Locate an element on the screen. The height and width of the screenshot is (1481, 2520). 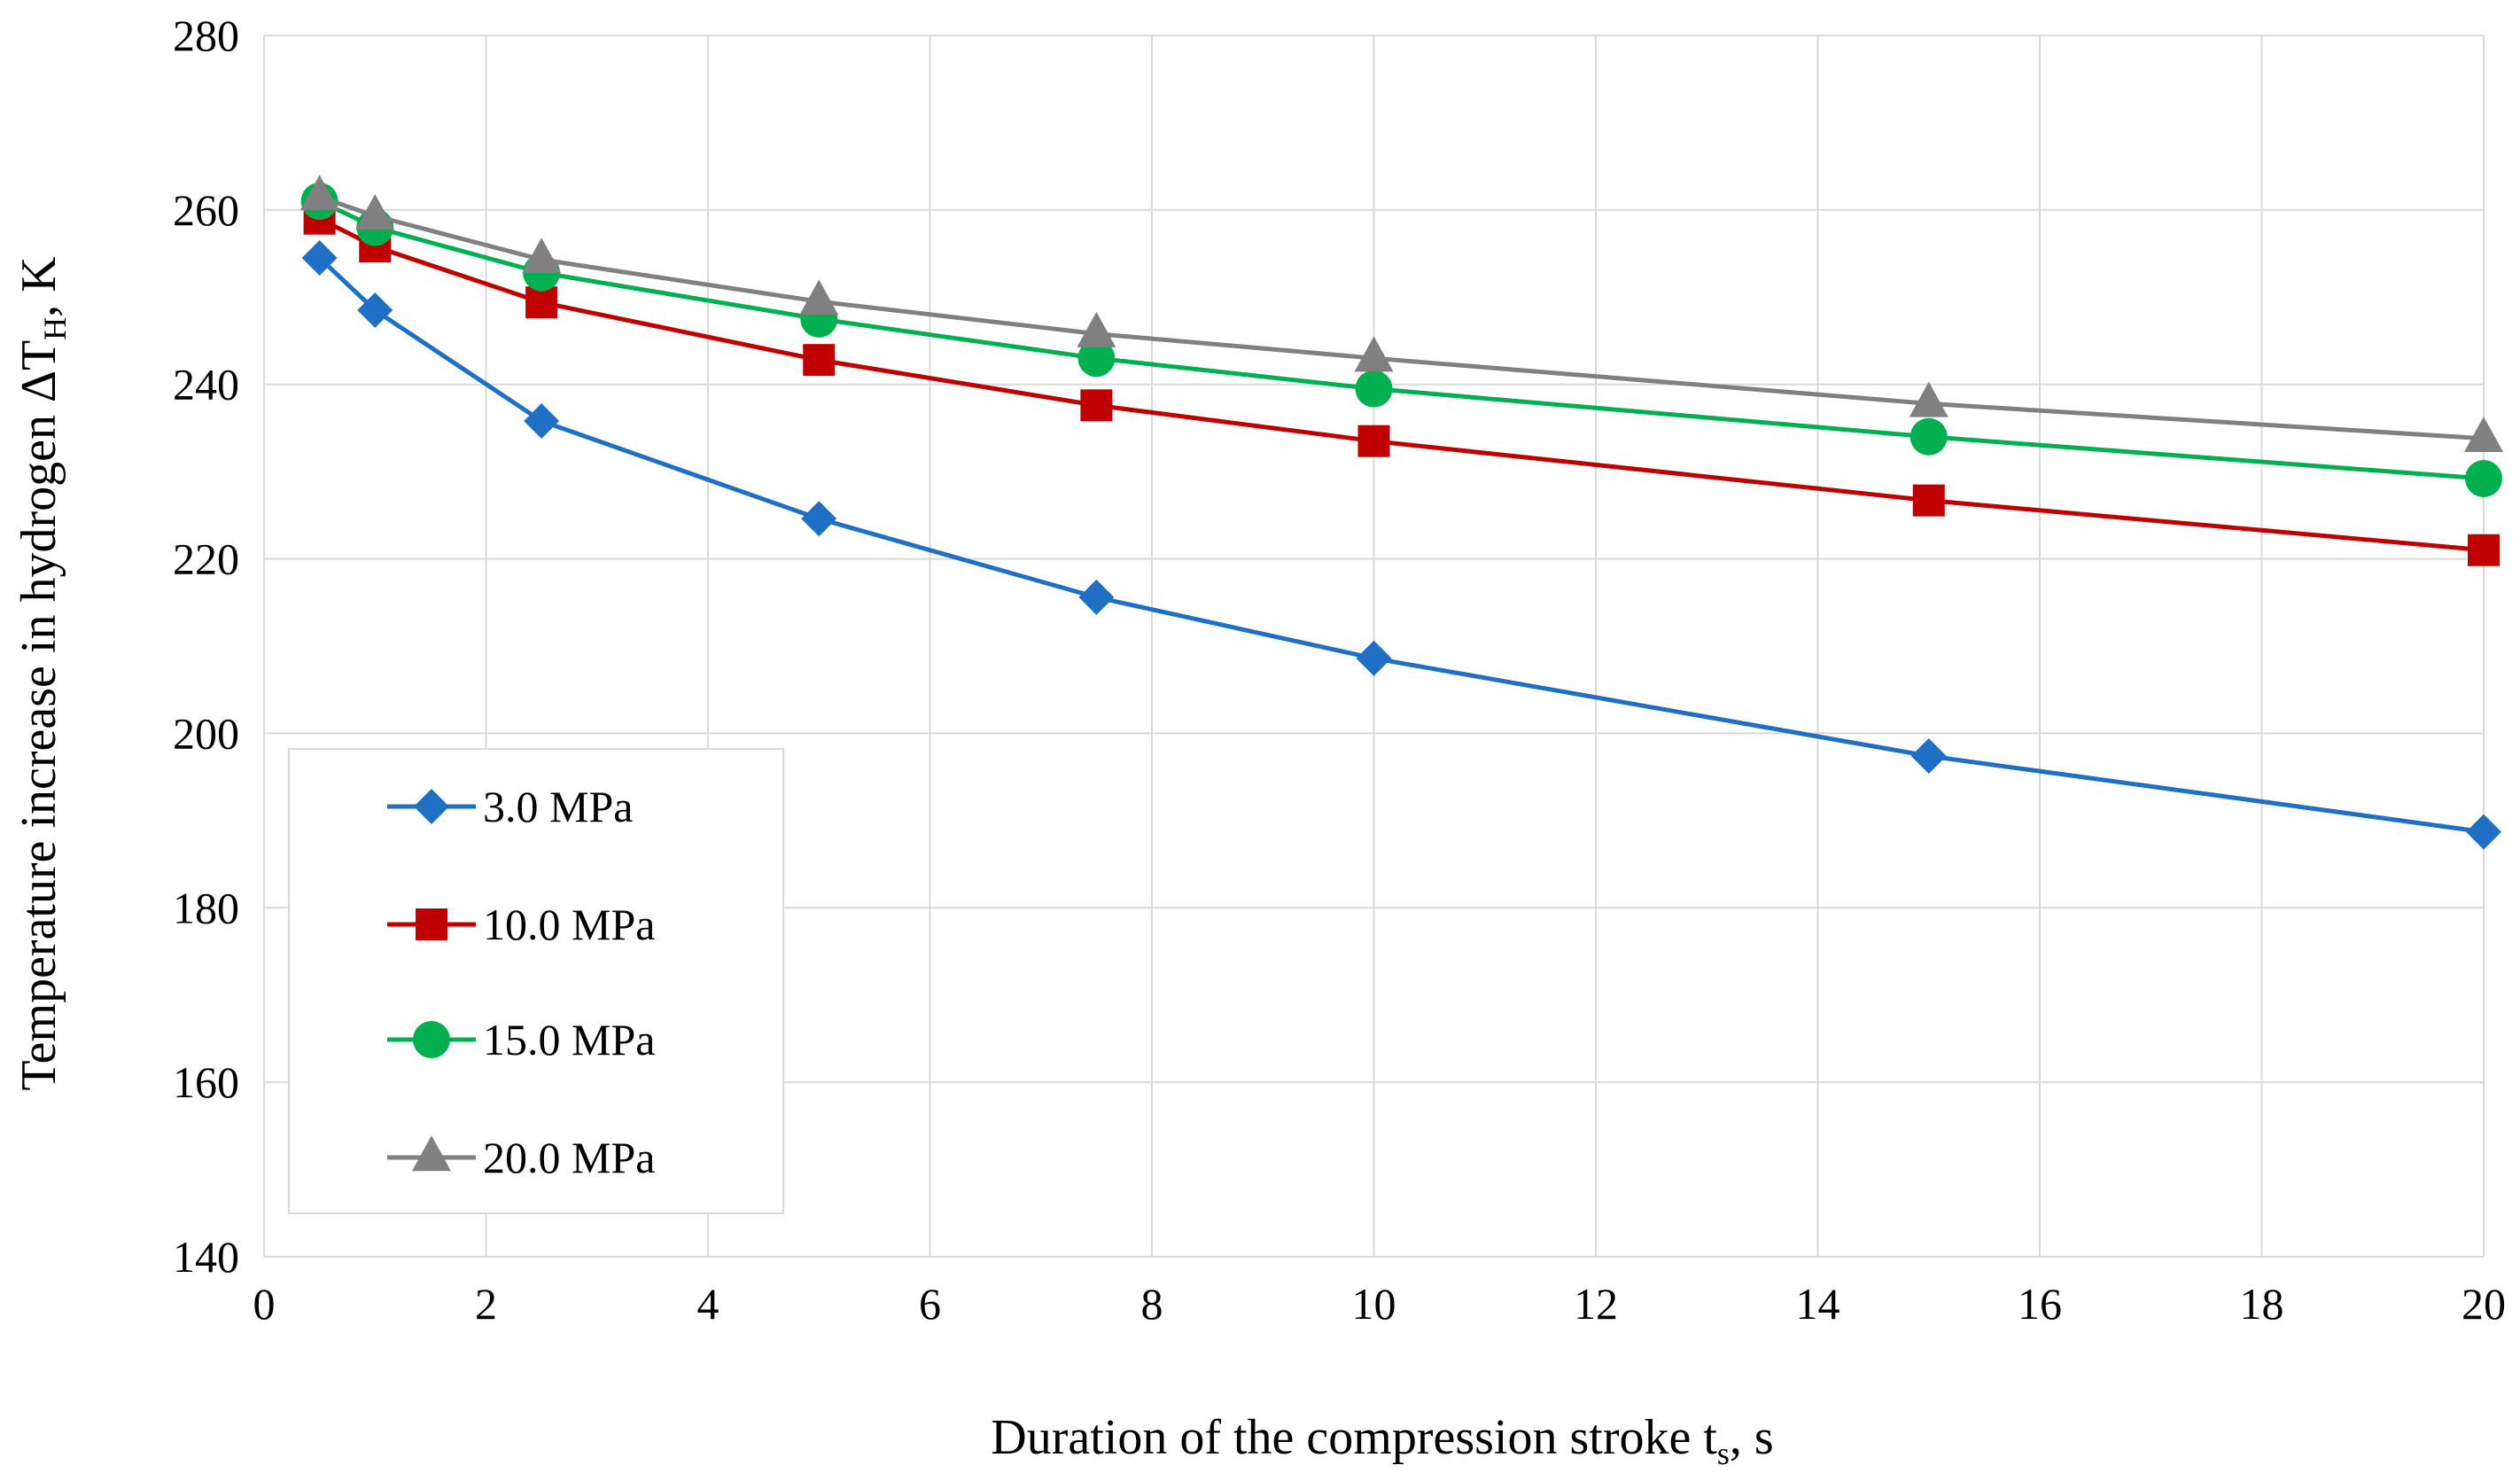
legend-label: 3.0 MPa is located at coordinates (558, 807).